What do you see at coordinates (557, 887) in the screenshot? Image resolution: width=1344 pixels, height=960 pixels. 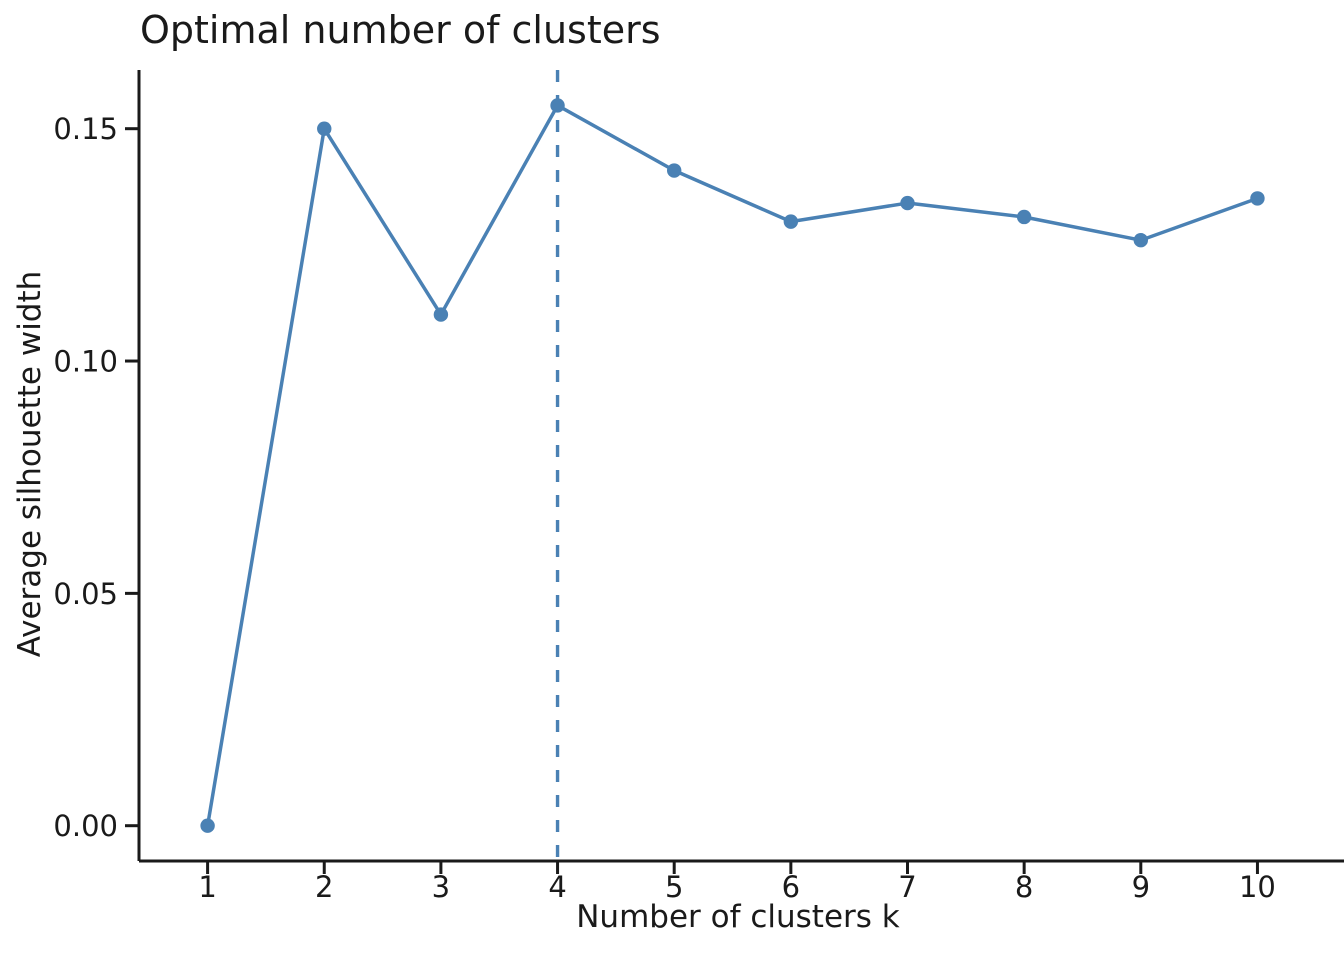 I see `x-tick-label: 4` at bounding box center [557, 887].